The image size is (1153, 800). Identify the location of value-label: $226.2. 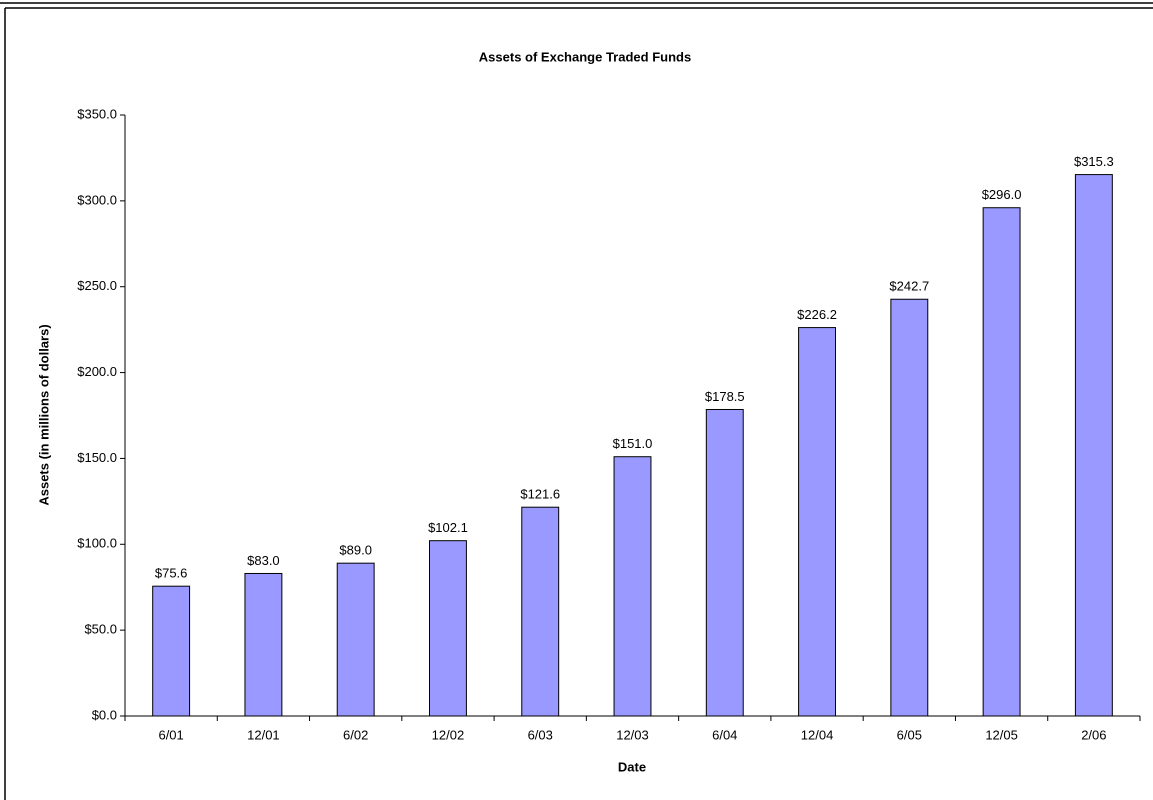
(817, 314).